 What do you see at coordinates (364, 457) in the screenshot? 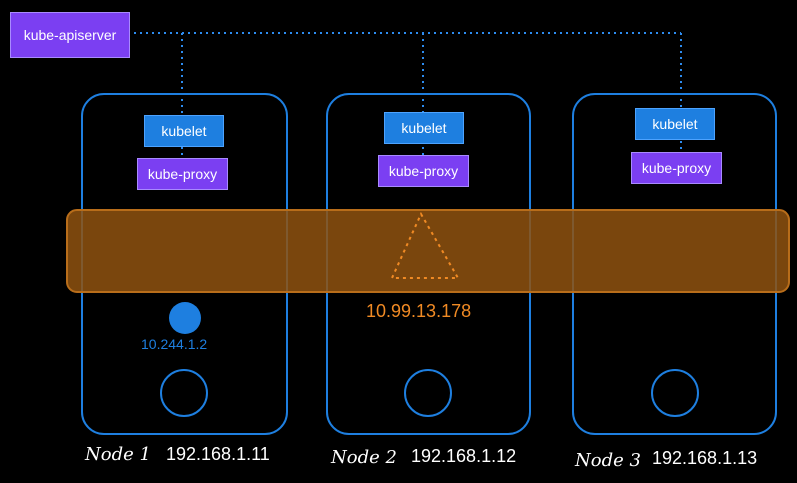
I see `node2-name: Node 2` at bounding box center [364, 457].